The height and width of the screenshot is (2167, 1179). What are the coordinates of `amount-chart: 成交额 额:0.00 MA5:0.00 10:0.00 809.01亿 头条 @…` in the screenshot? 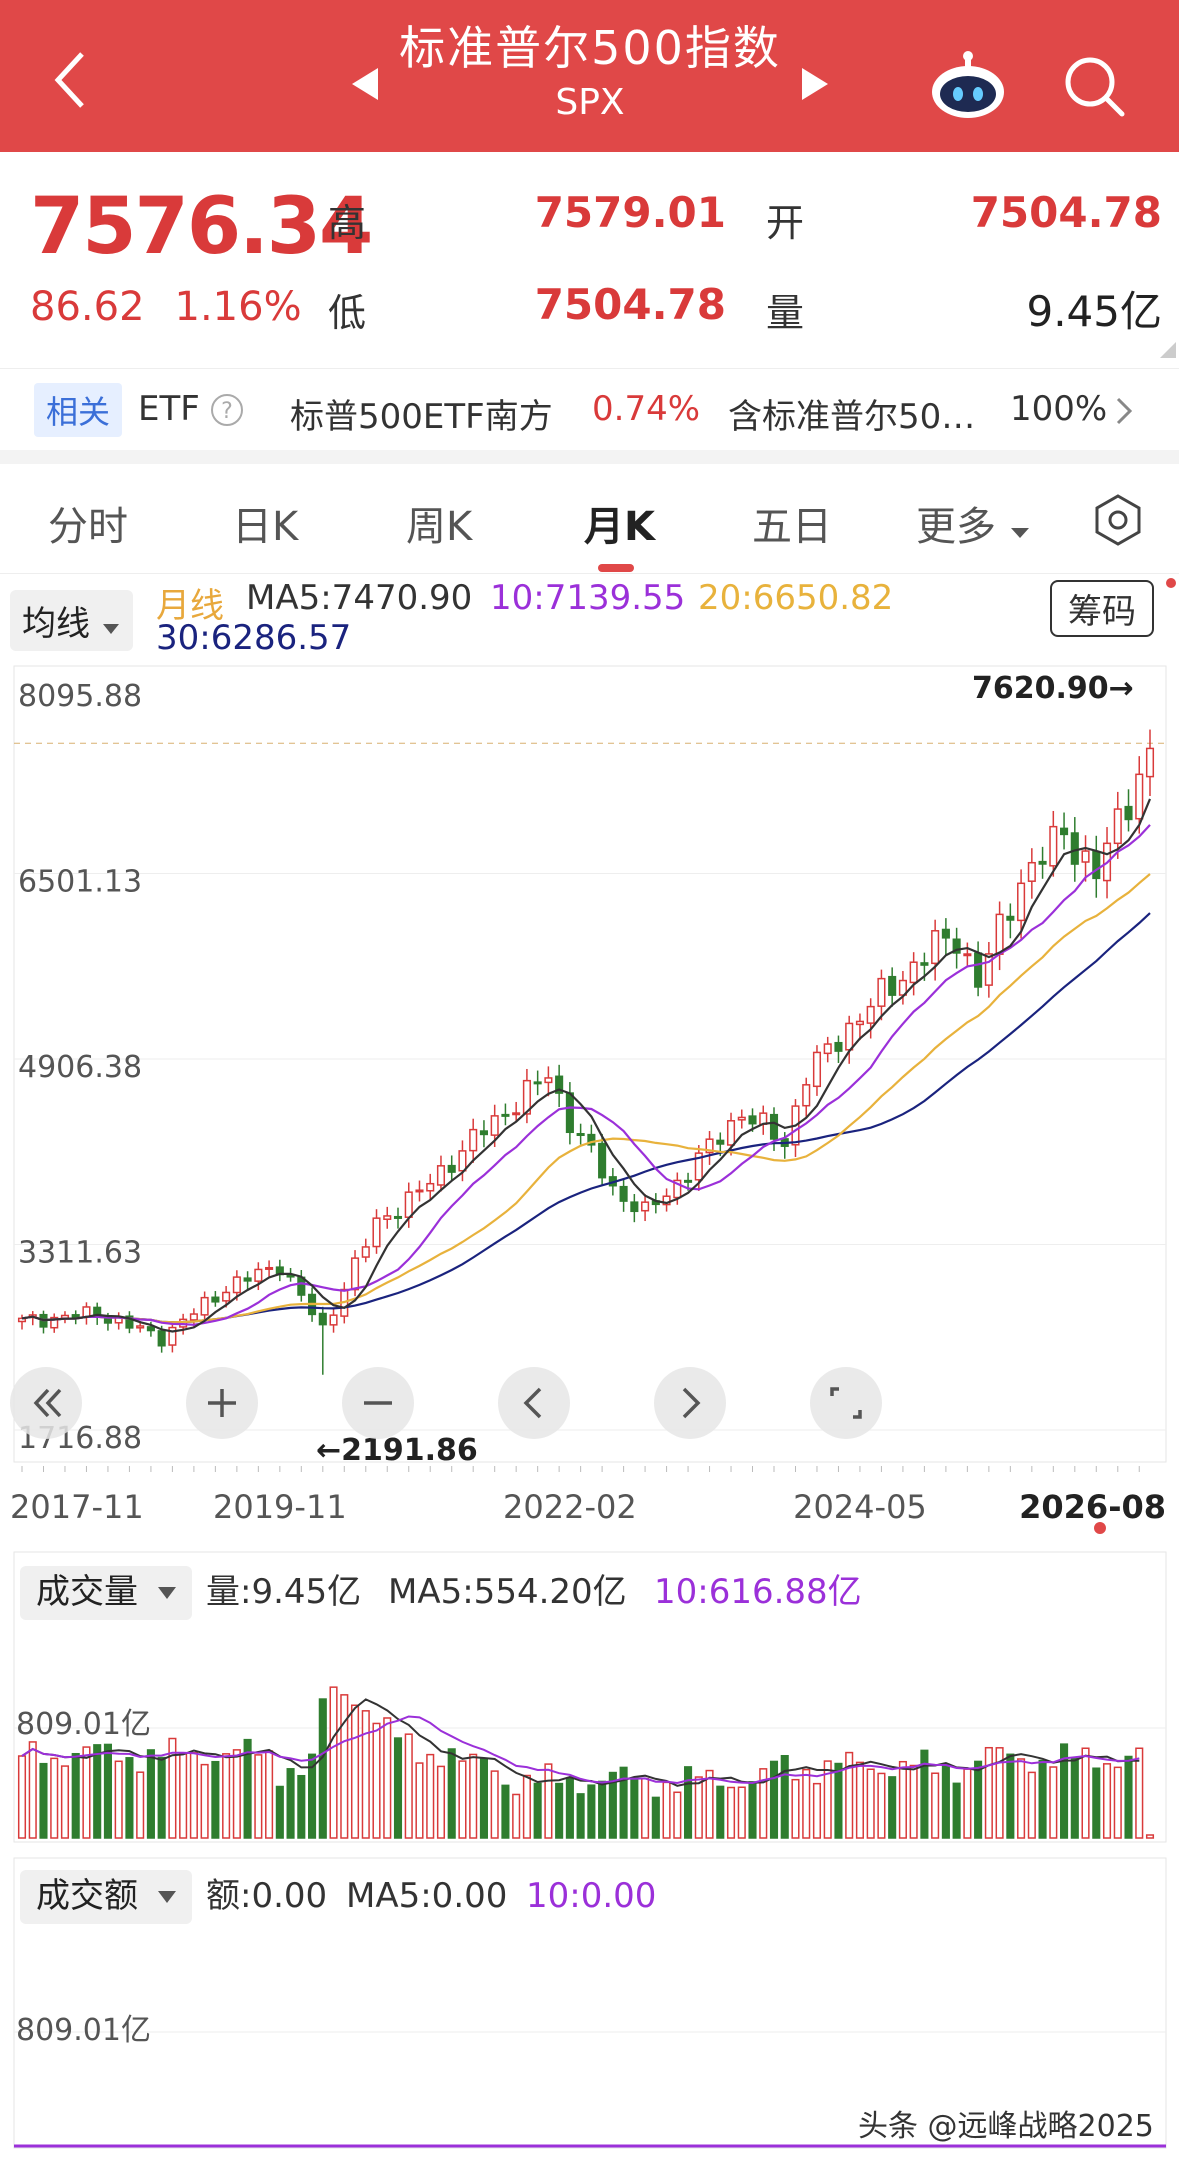 It's located at (589, 2009).